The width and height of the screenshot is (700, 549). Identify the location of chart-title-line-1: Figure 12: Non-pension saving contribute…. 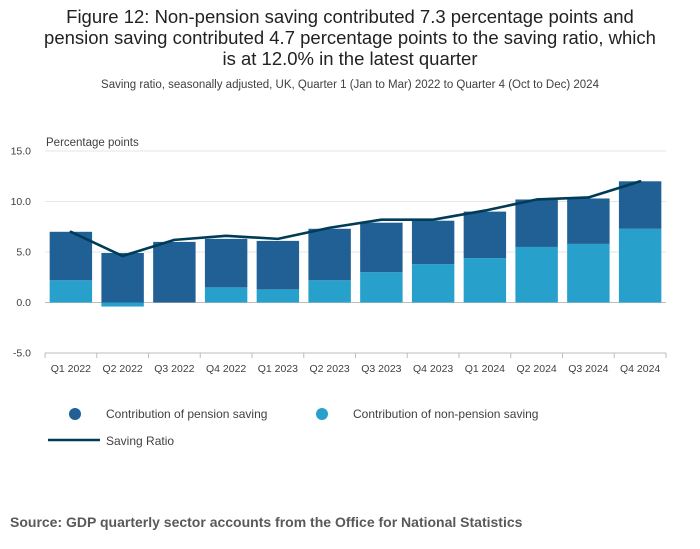
(350, 16).